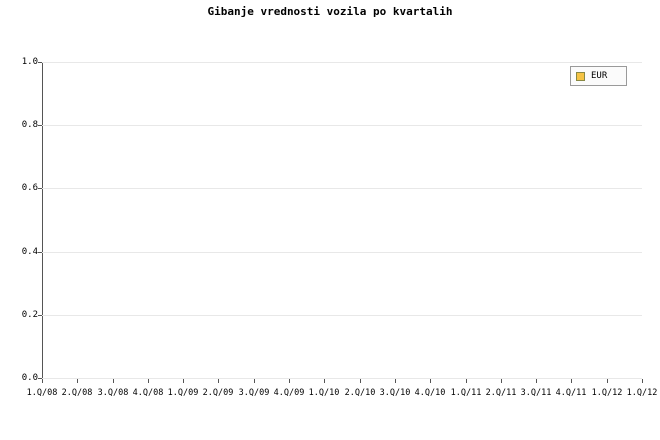 The image size is (660, 440). I want to click on y-tick-label: 0.2, so click(29, 315).